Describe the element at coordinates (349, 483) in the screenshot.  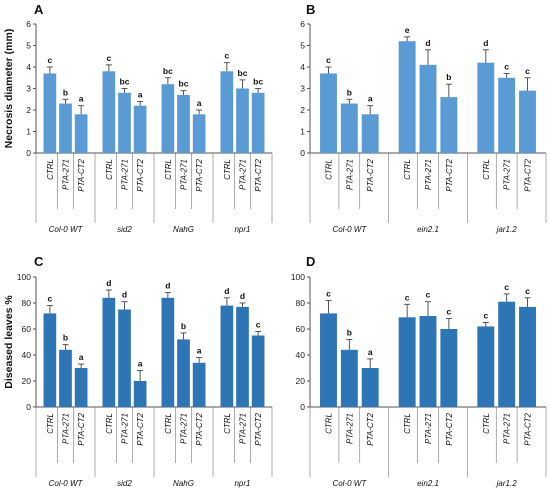
I see `panel-d-group-label: Col-0 WT` at that location.